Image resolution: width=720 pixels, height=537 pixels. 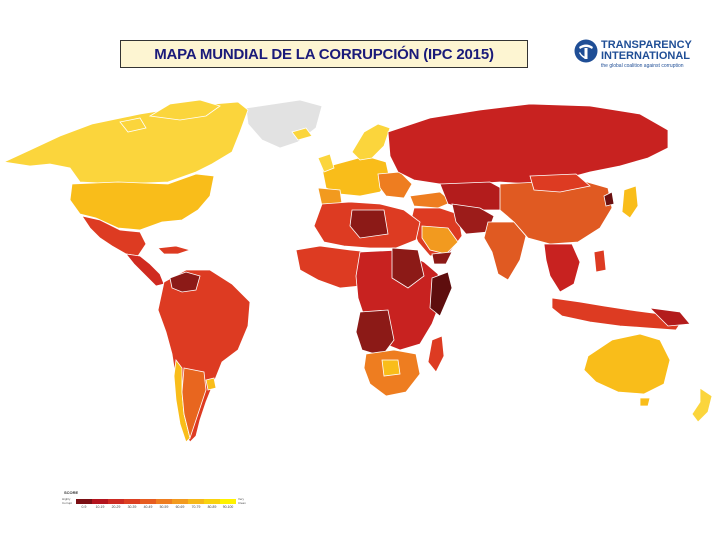 What do you see at coordinates (441, 294) in the screenshot?
I see `region-somalia` at bounding box center [441, 294].